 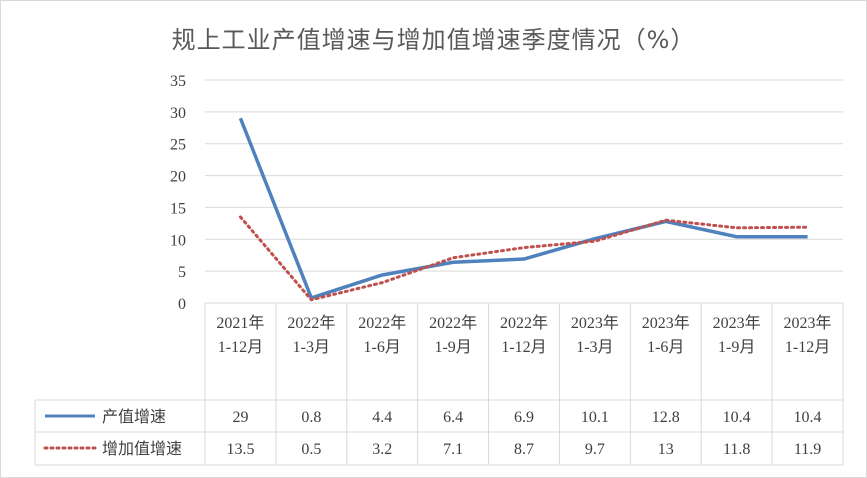 I want to click on data-label: 10.1, so click(x=595, y=417).